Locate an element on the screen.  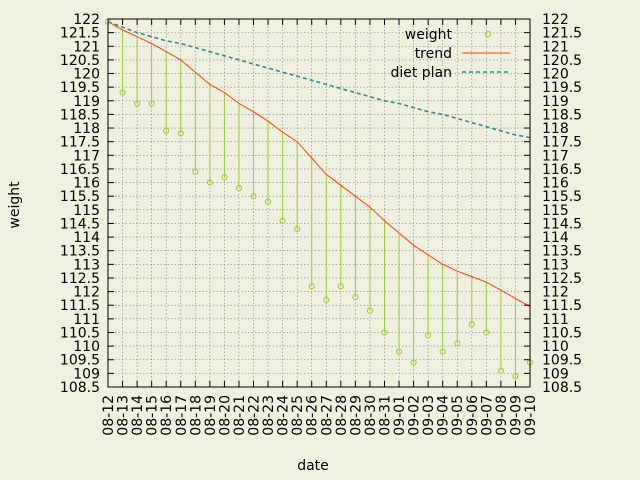
x-tick-label: 08-25 is located at coordinates (298, 415).